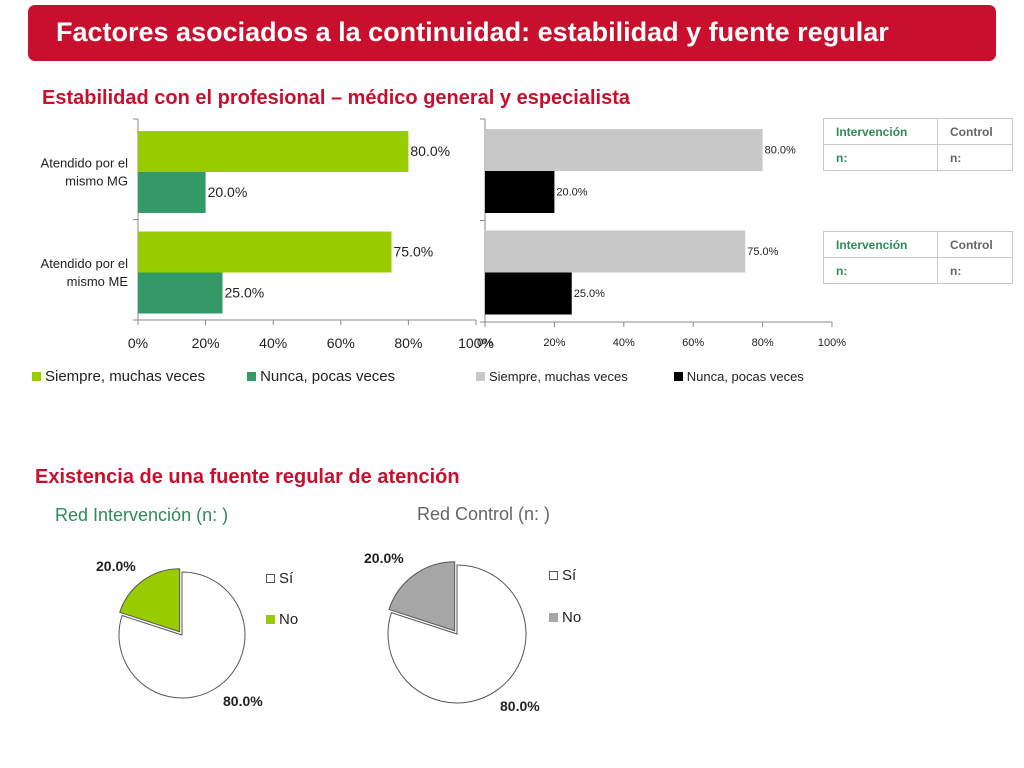 The height and width of the screenshot is (768, 1024). What do you see at coordinates (880, 131) in the screenshot?
I see `table-header-intervencion: Intervención` at bounding box center [880, 131].